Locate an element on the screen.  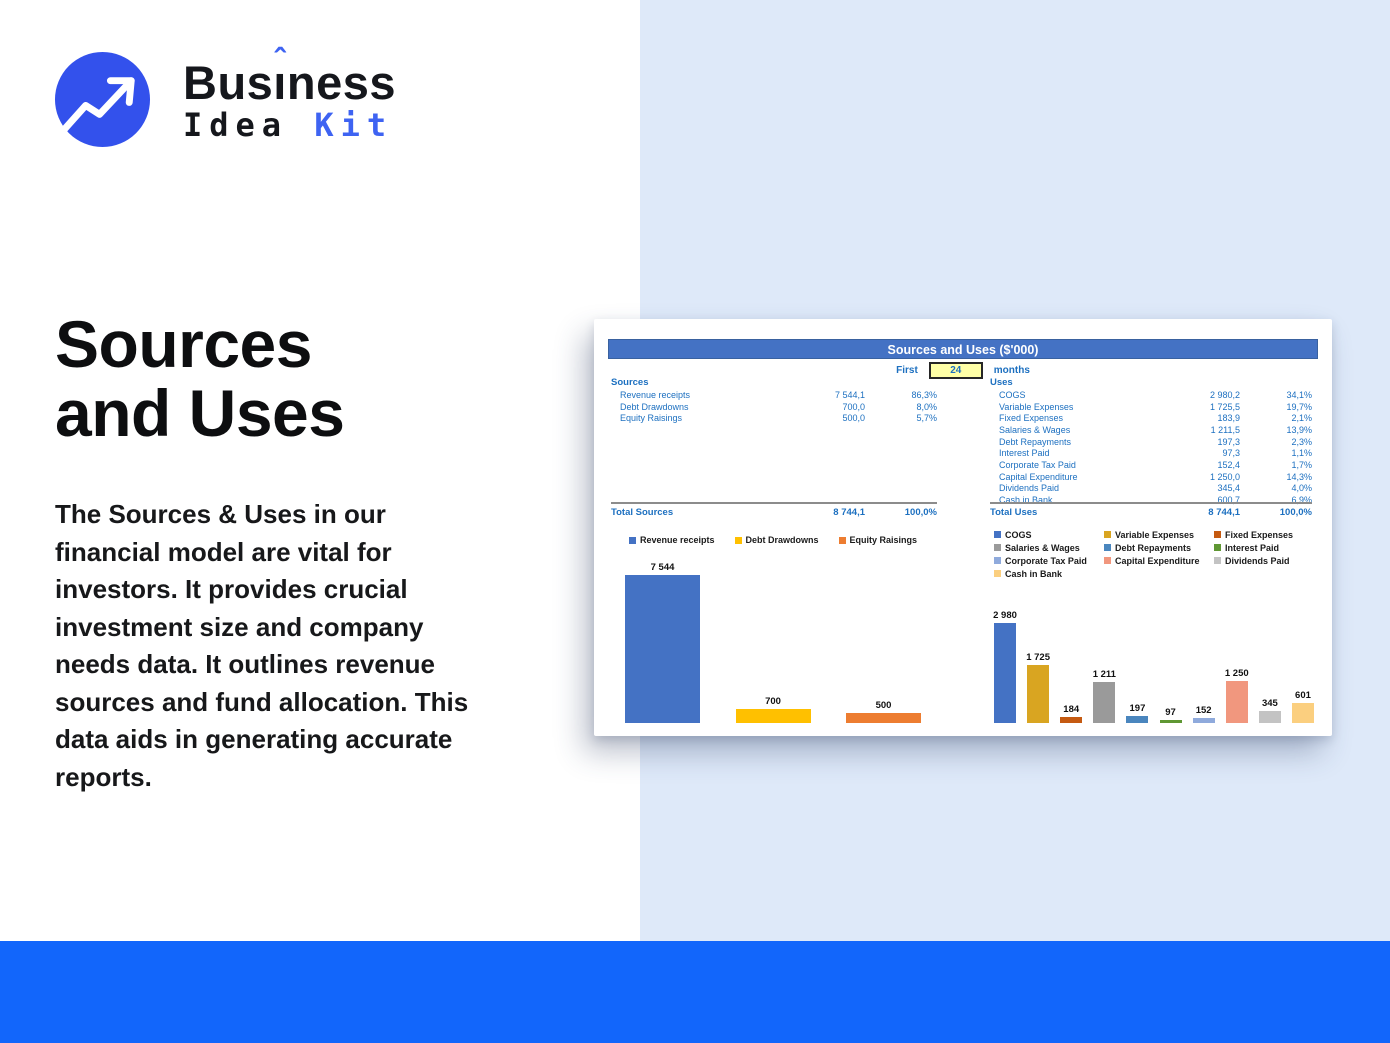
table-row: Corporate Tax Paid 152,4 1,7% is located at coordinates (1155, 464).